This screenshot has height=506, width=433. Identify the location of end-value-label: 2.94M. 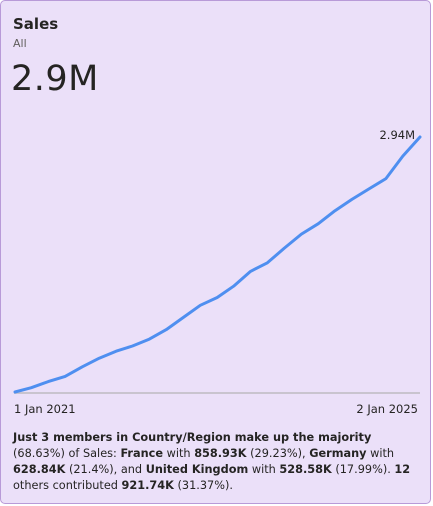
(397, 135).